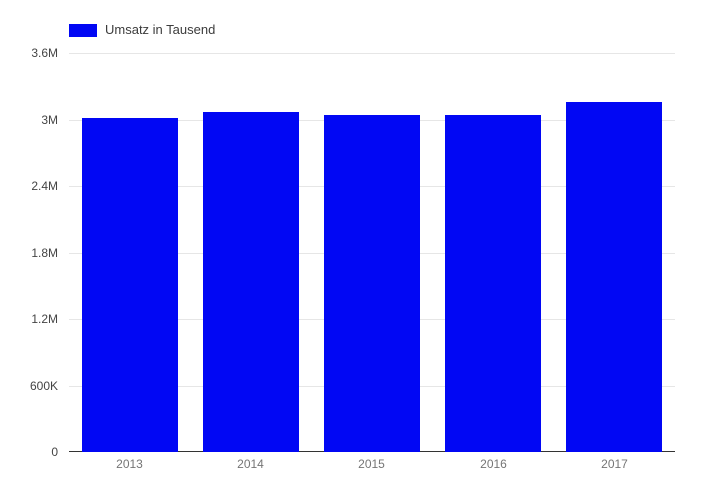 The width and height of the screenshot is (701, 492). Describe the element at coordinates (614, 464) in the screenshot. I see `x-tick-label: 2017` at that location.